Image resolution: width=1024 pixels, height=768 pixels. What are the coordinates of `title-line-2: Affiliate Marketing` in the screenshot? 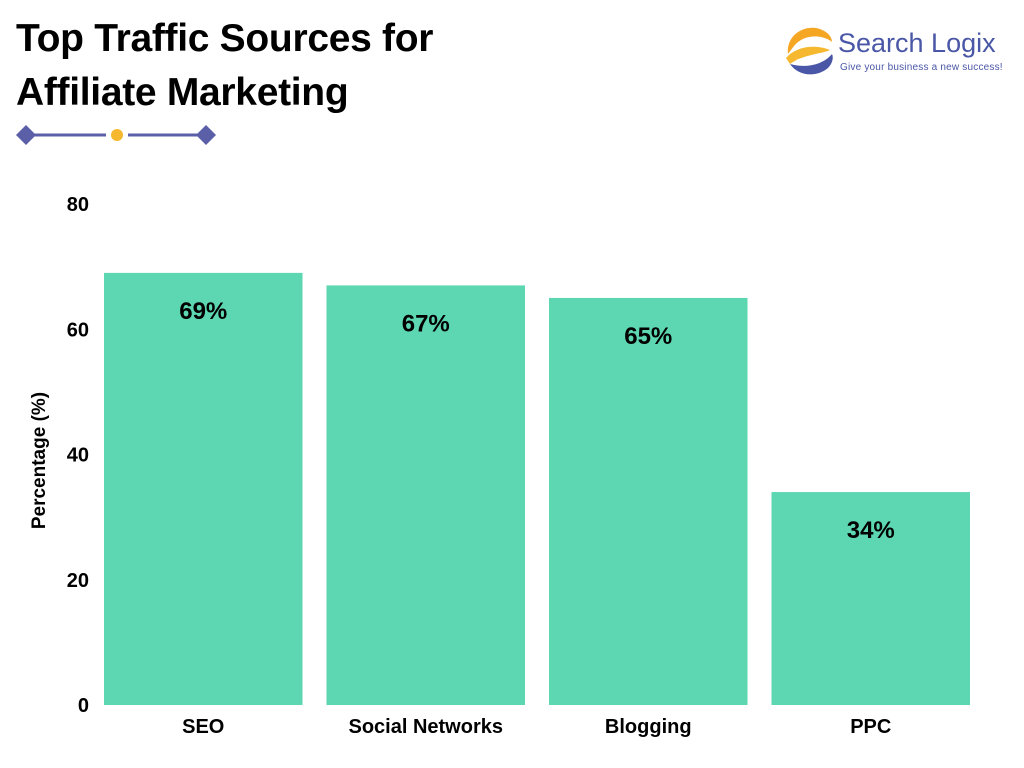 It's located at (182, 92).